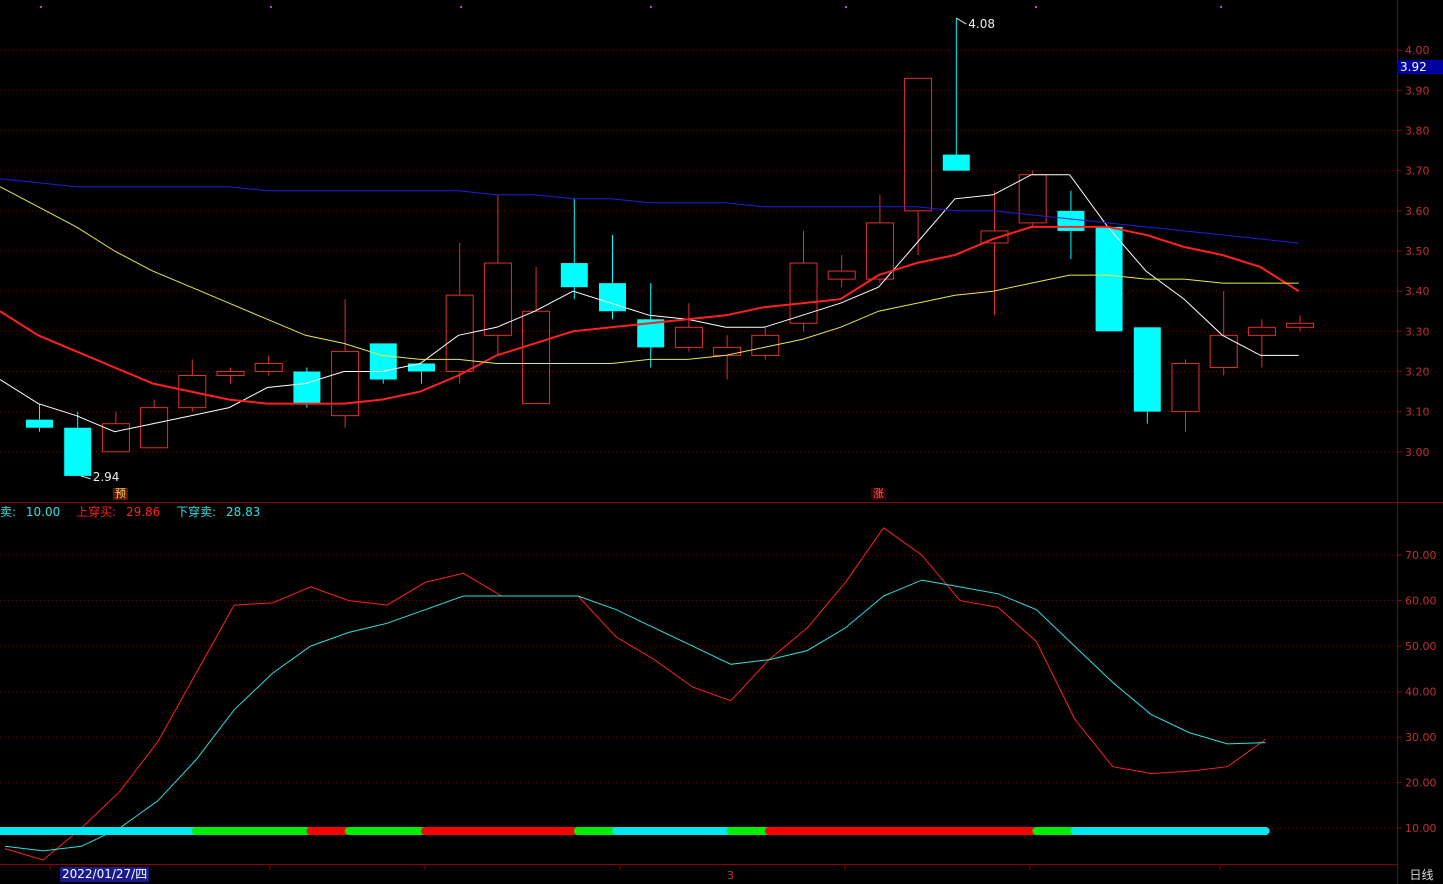 The image size is (1443, 884). I want to click on price-tick-label: 3.40, so click(1417, 291).